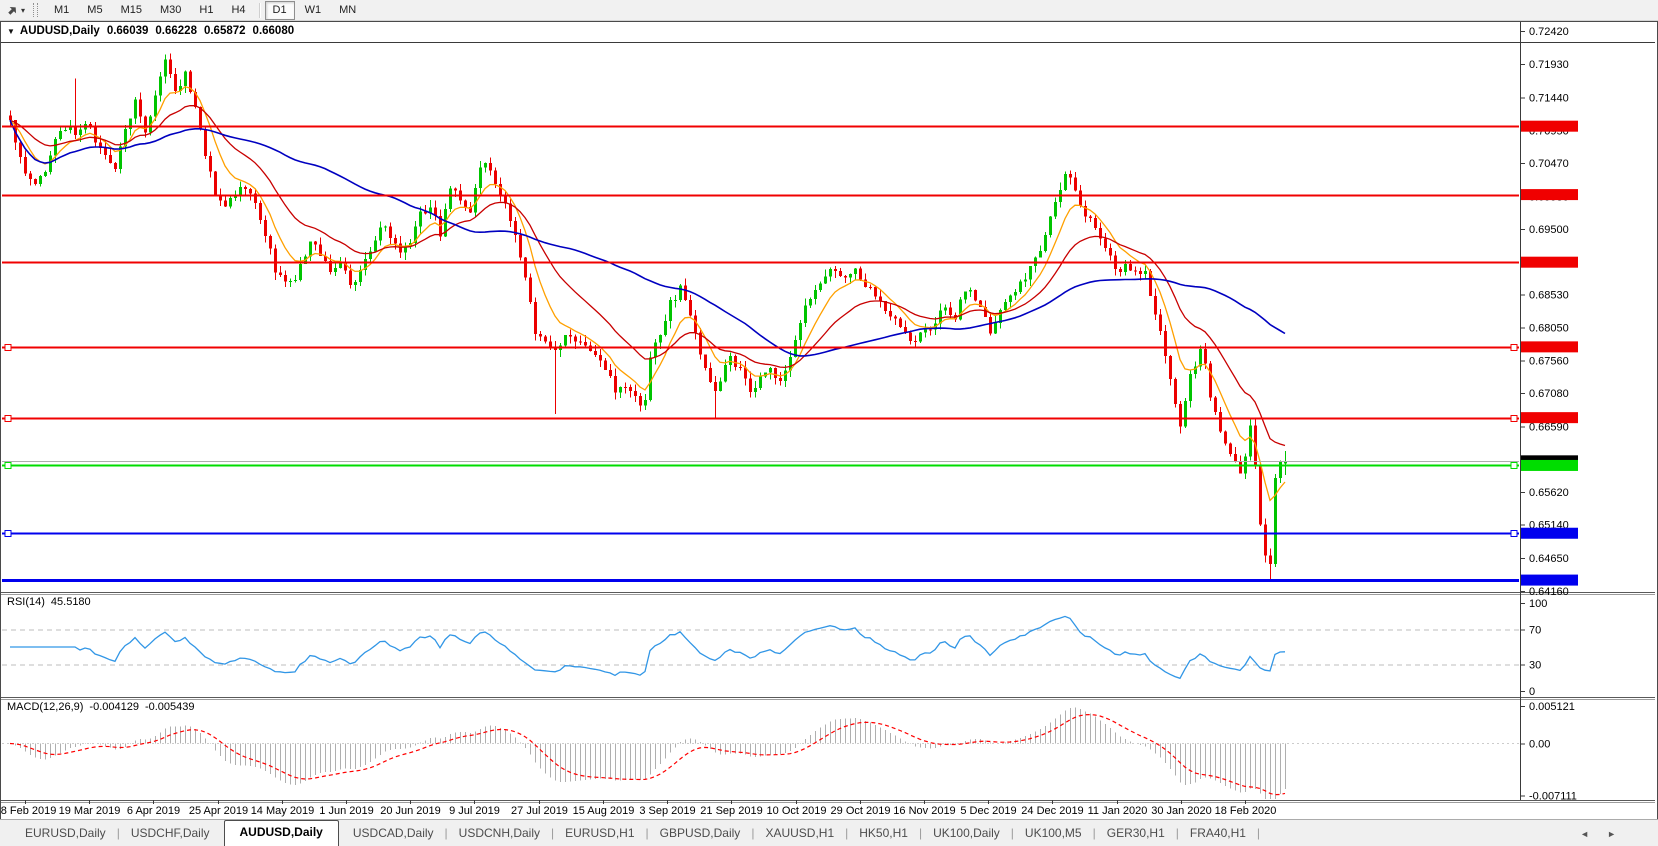 This screenshot has width=1658, height=846. What do you see at coordinates (224, 31) in the screenshot?
I see `ohlc-low-value: 0.65872` at bounding box center [224, 31].